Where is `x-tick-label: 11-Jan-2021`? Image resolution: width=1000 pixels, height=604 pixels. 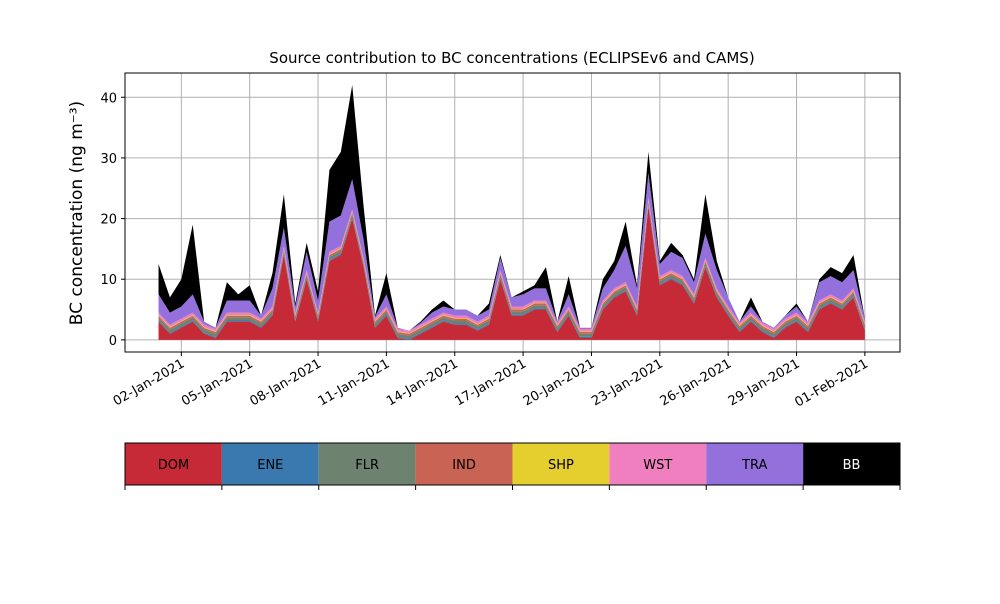
x-tick-label: 11-Jan-2021 is located at coordinates (354, 382).